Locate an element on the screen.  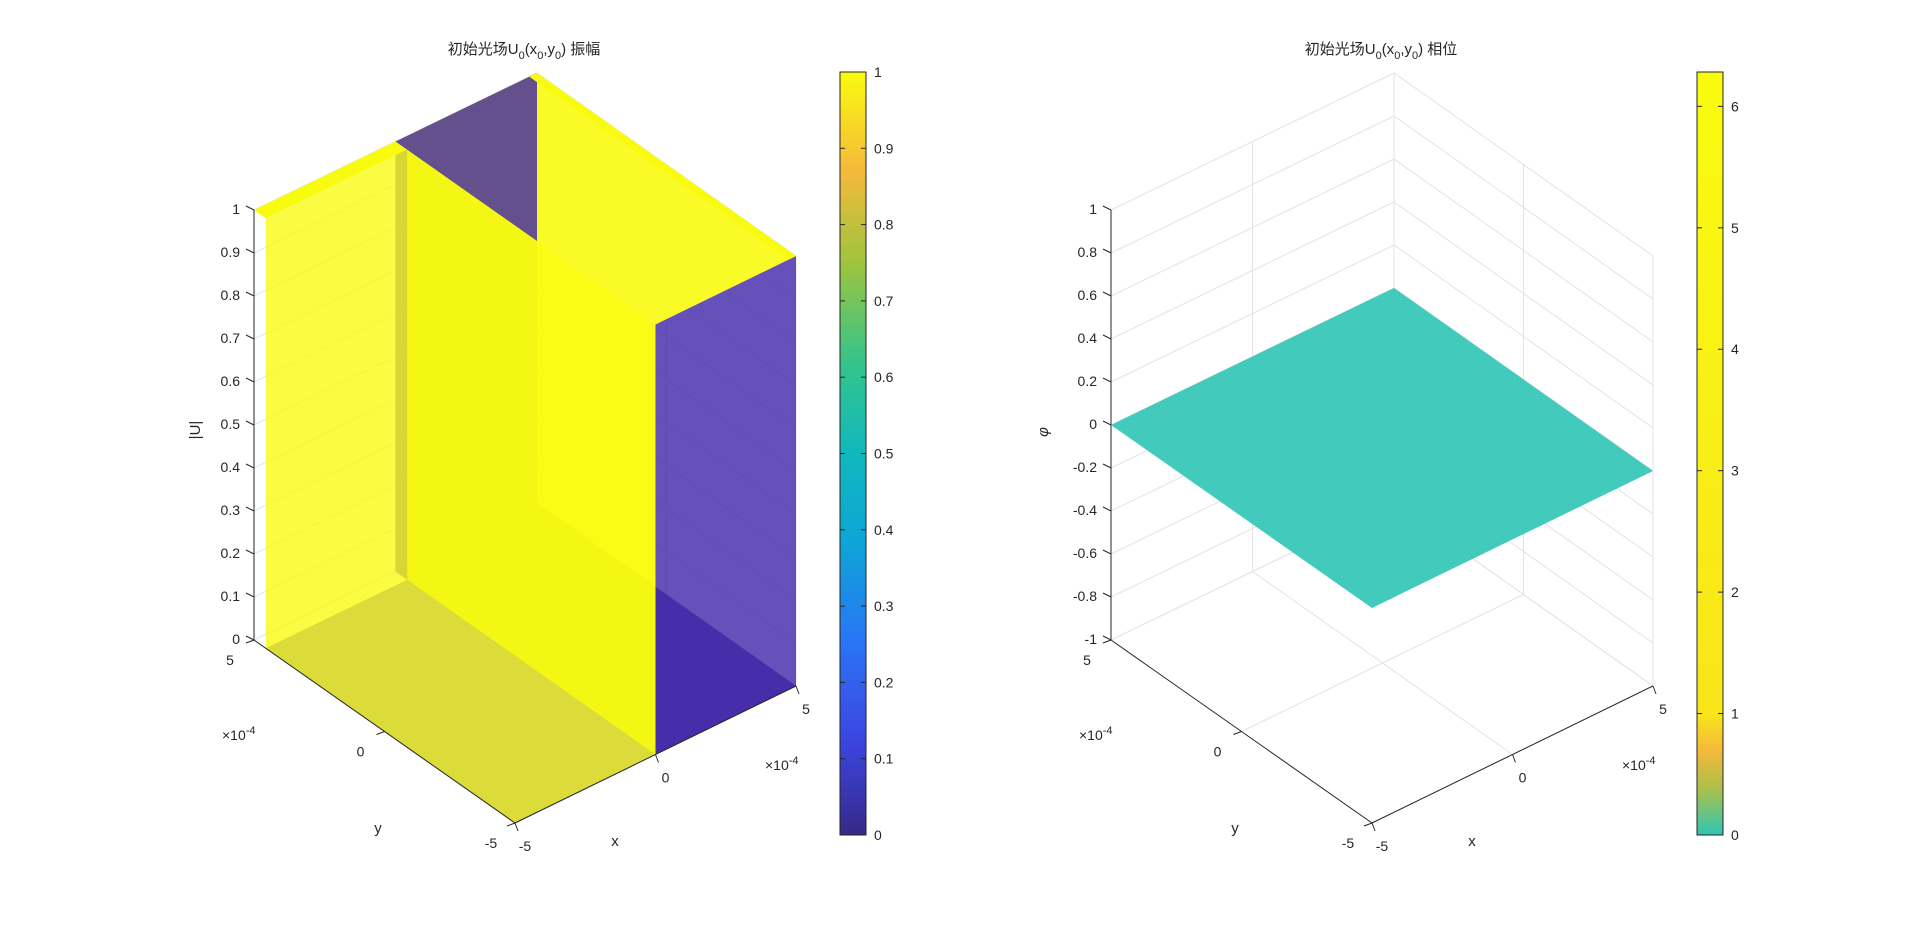
amplitude-y-ticks: -5 0 5 is located at coordinates (371, 745).